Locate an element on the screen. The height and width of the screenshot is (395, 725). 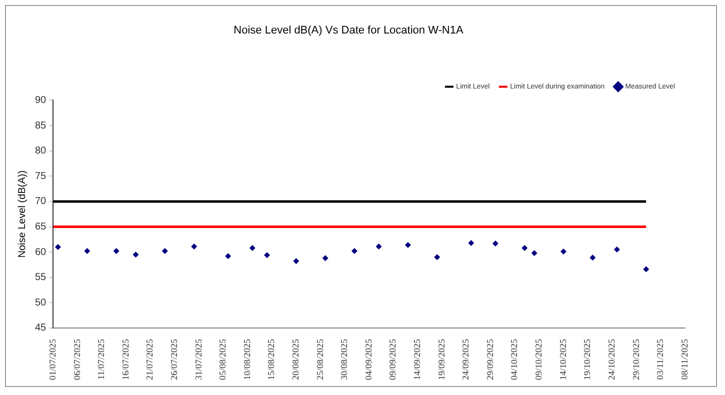
y-tick-label: 85 is located at coordinates (41, 126).